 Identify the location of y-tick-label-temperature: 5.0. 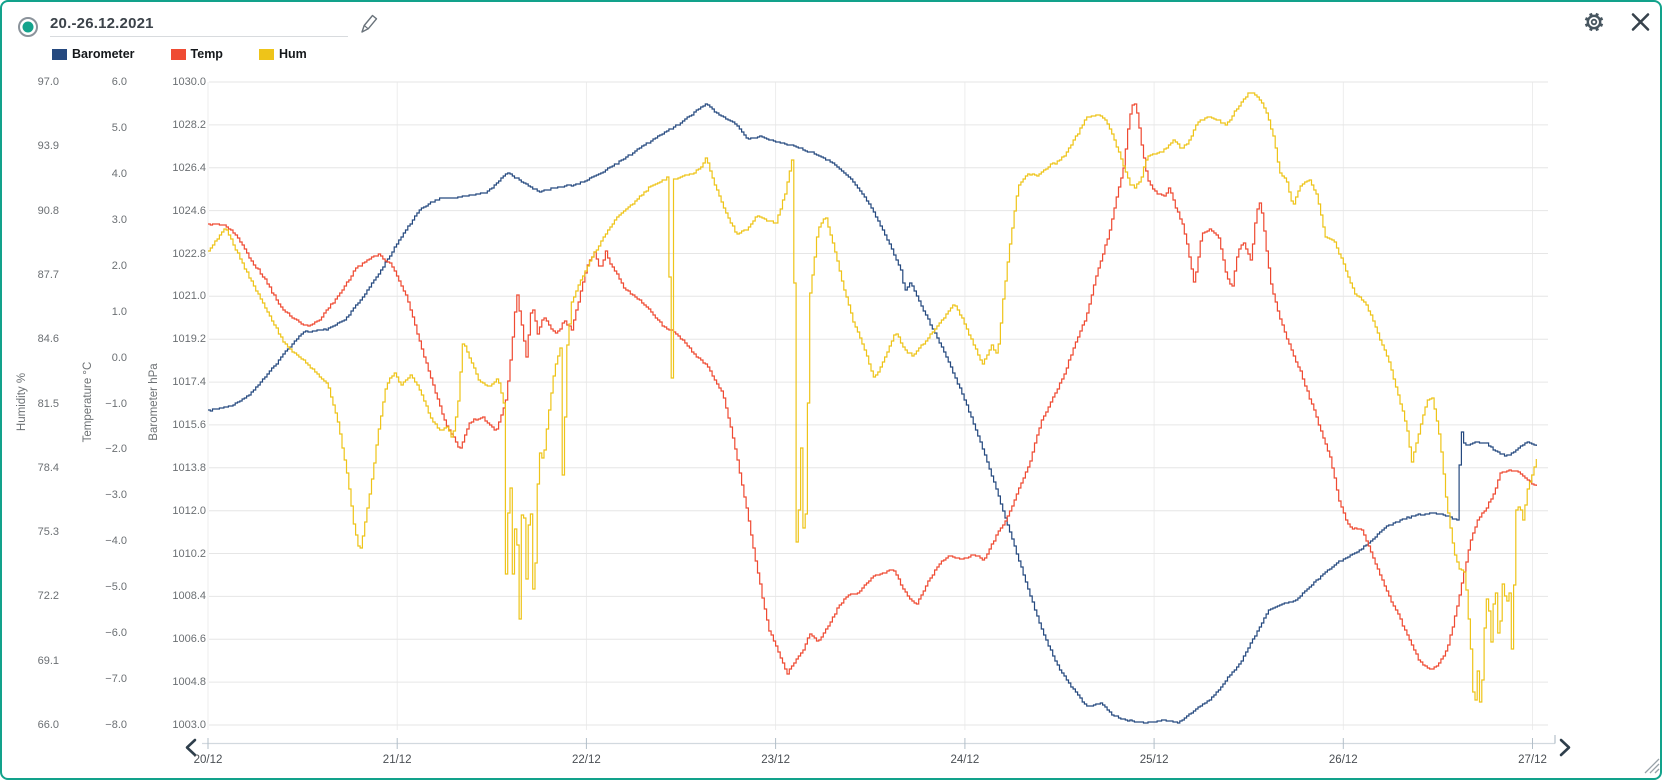
(119, 127).